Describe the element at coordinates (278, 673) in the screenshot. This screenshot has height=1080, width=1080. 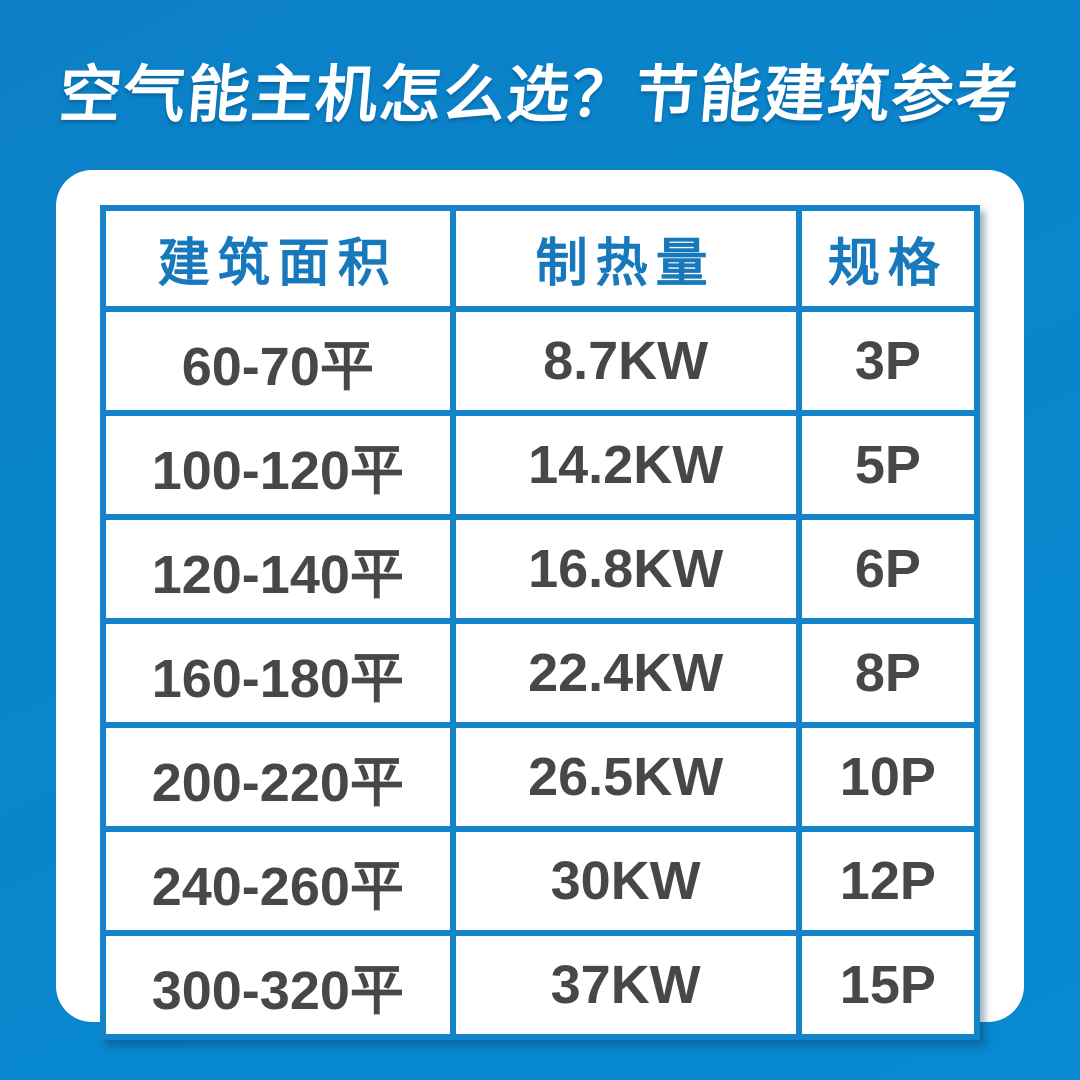
I see `cell-building-area: 160-180平` at that location.